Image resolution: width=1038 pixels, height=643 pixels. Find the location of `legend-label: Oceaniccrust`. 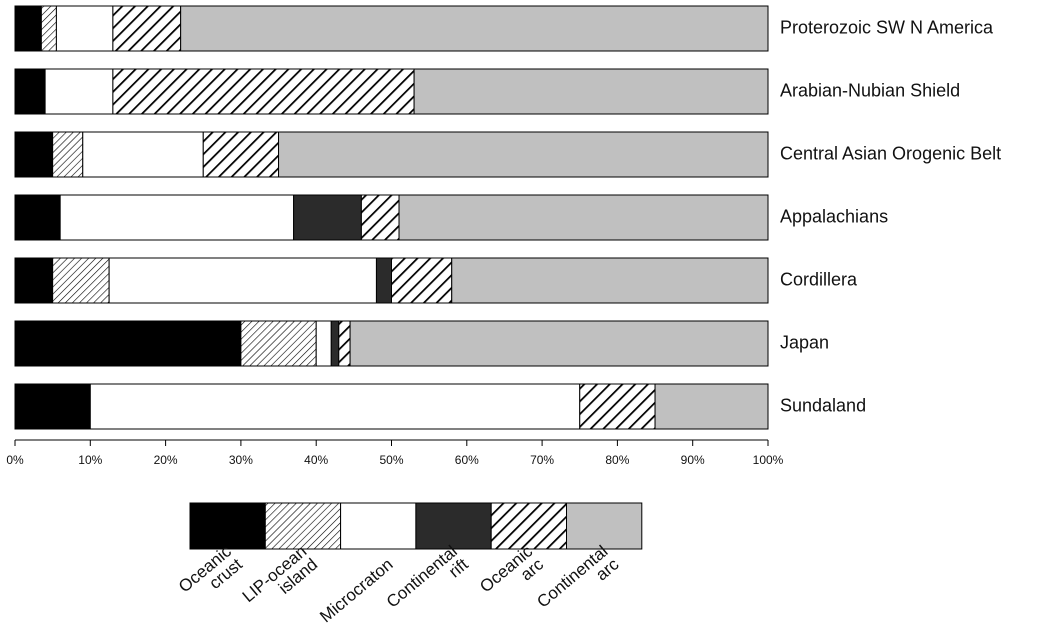

legend-label: Oceaniccrust is located at coordinates (210, 576).